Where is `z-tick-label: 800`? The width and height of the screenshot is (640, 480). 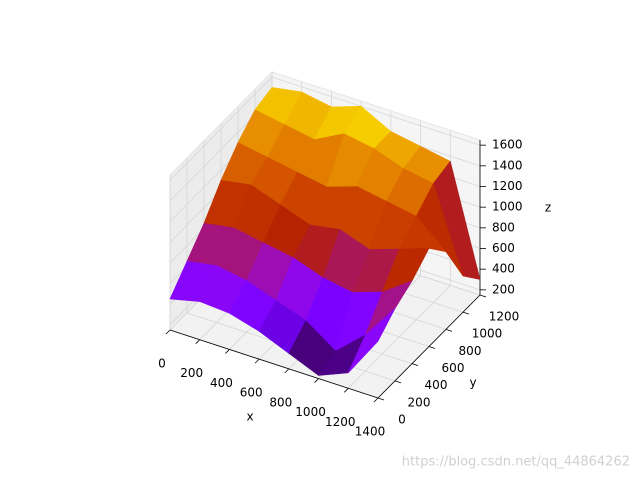
z-tick-label: 800 is located at coordinates (503, 227).